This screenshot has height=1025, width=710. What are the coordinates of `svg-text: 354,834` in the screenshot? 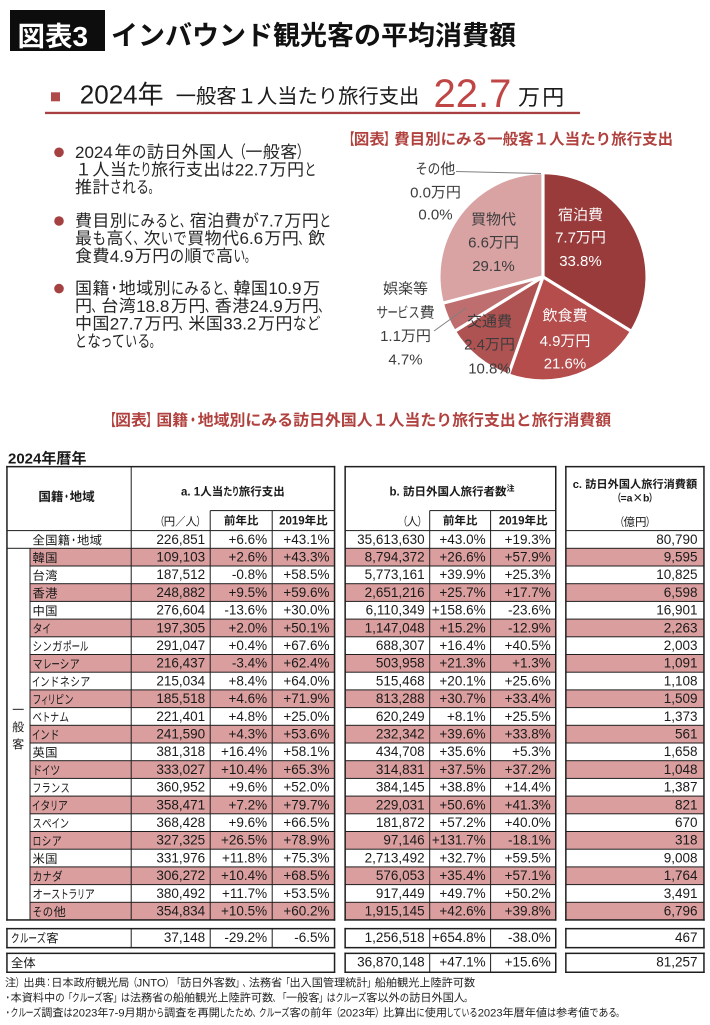 It's located at (180, 911).